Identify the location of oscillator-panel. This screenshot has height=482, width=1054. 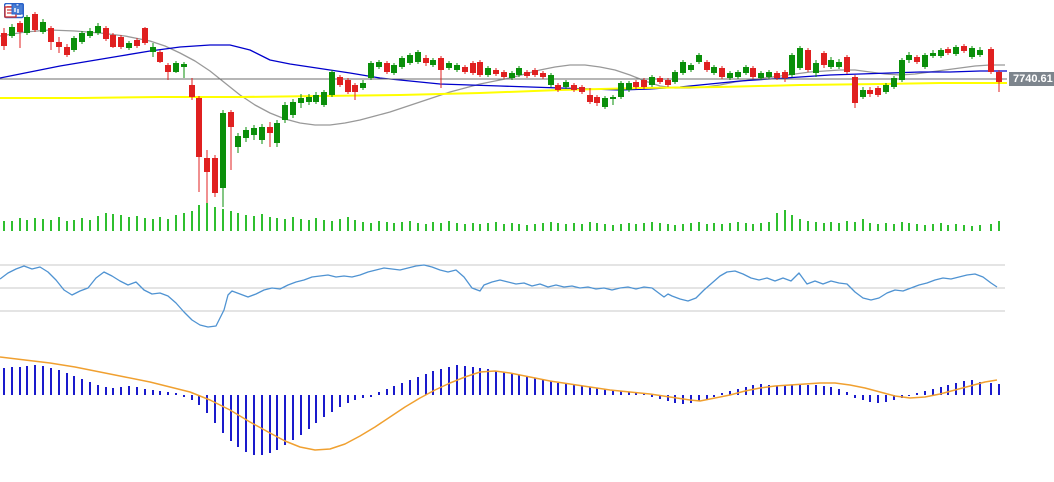
(502, 296).